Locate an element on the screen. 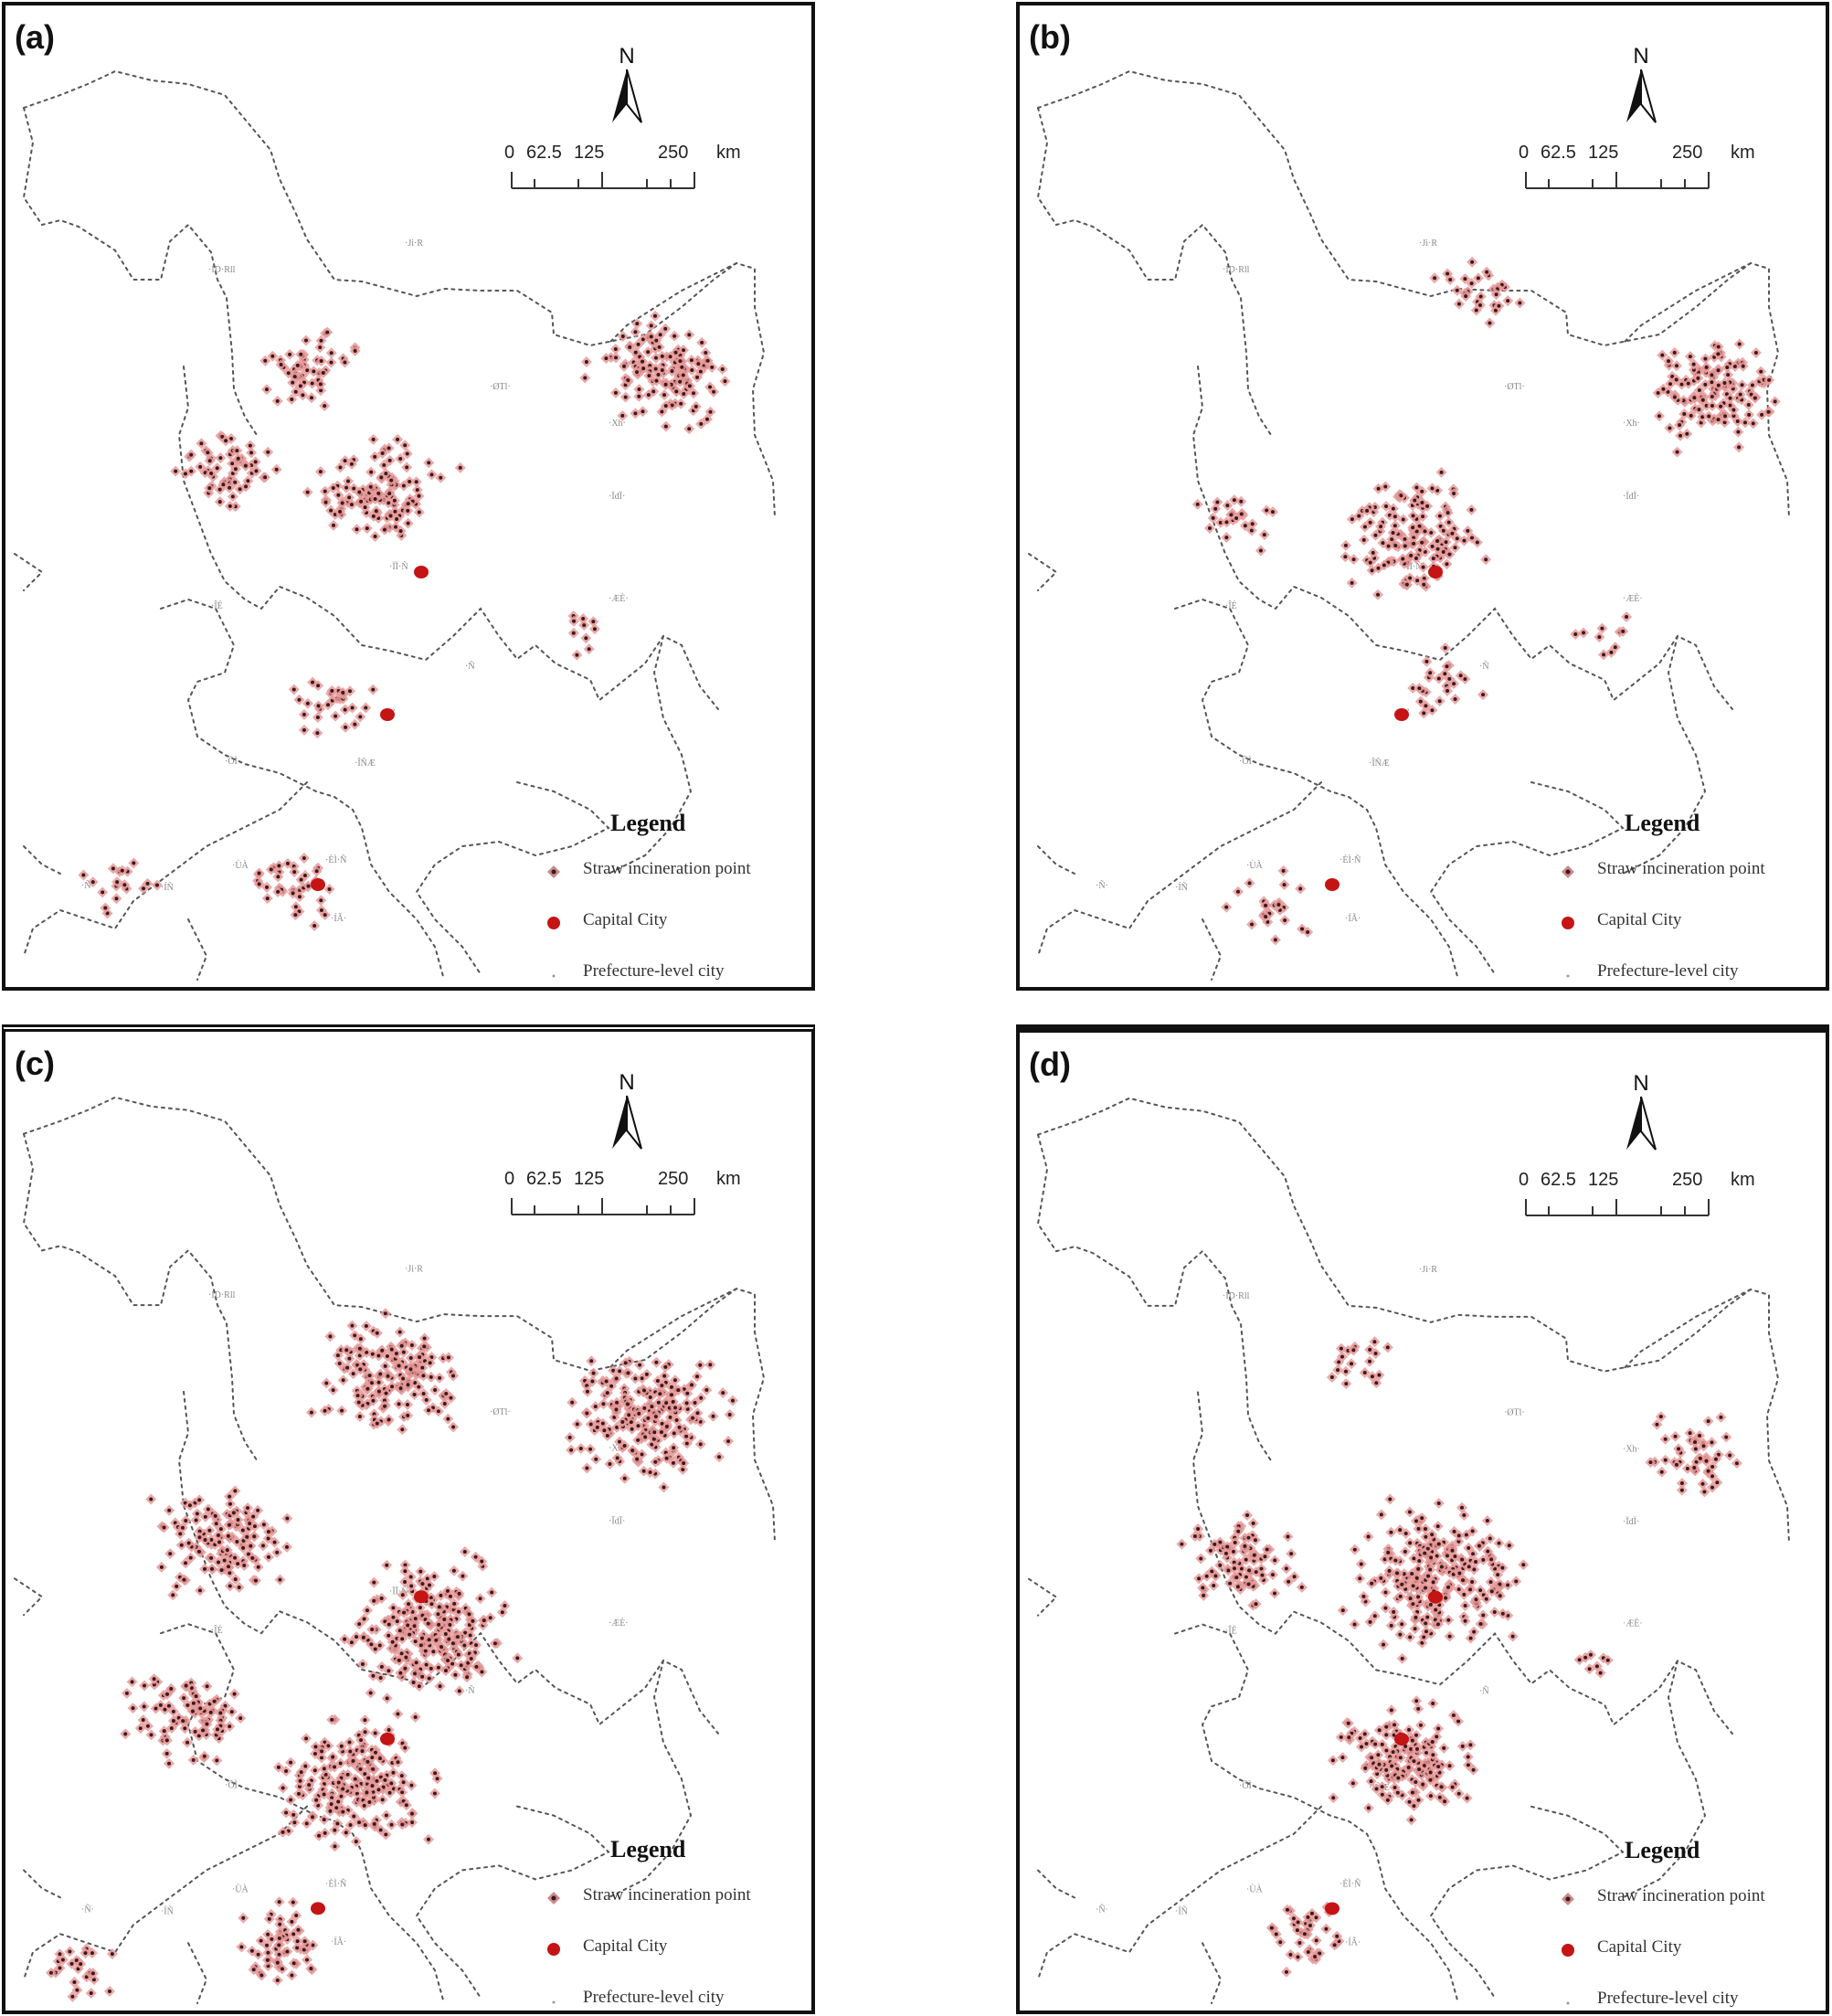 This screenshot has width=1832, height=2016. svg-text: ·ÏdÏ· is located at coordinates (617, 1522).